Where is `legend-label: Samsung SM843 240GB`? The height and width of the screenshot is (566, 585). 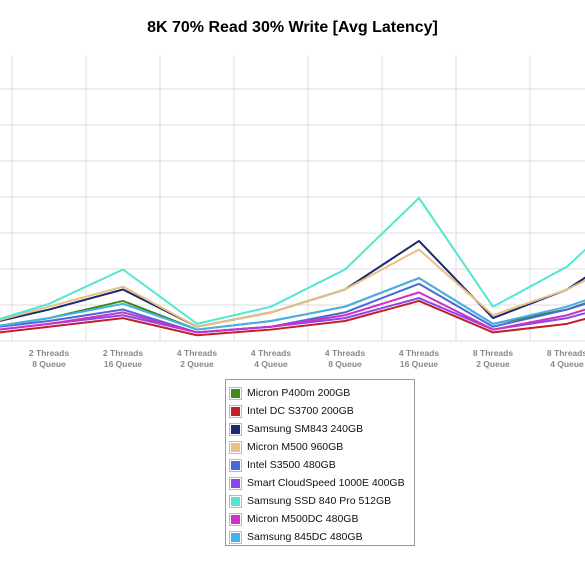 legend-label: Samsung SM843 240GB is located at coordinates (305, 429).